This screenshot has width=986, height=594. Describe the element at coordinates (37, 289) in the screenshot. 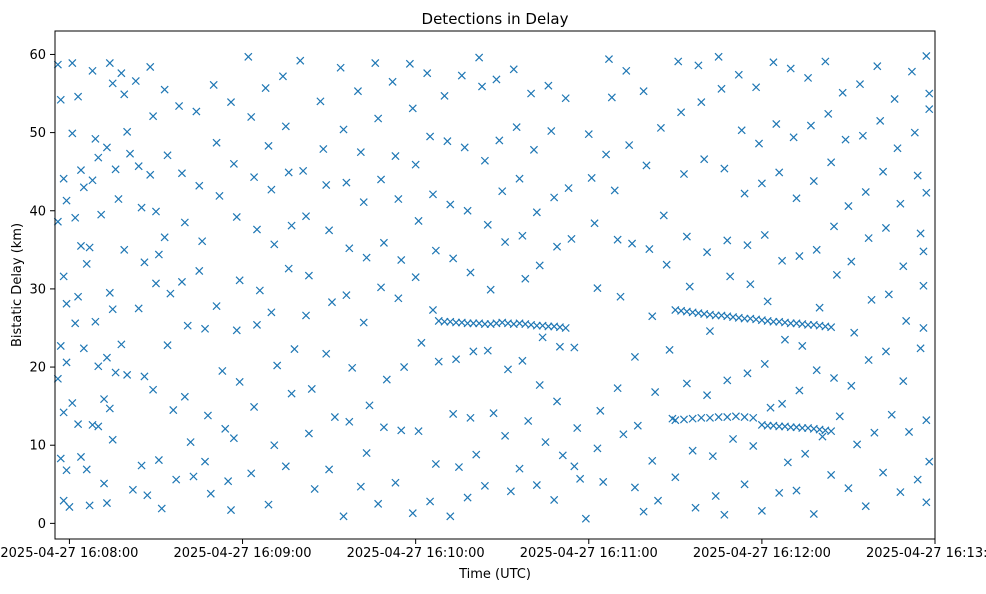

I see `y-tick-label: 30` at that location.